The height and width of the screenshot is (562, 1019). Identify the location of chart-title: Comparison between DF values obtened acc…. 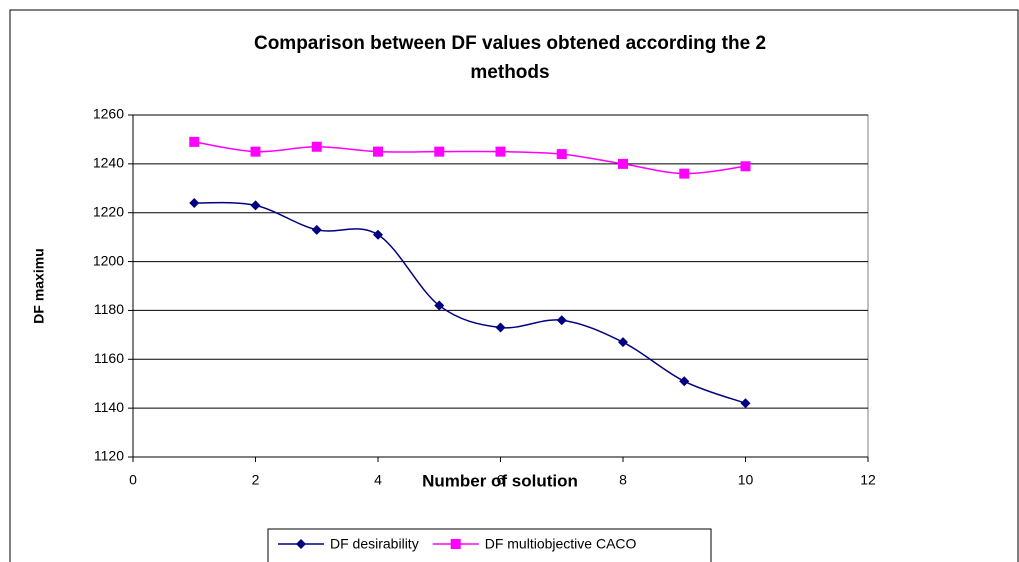
(510, 43).